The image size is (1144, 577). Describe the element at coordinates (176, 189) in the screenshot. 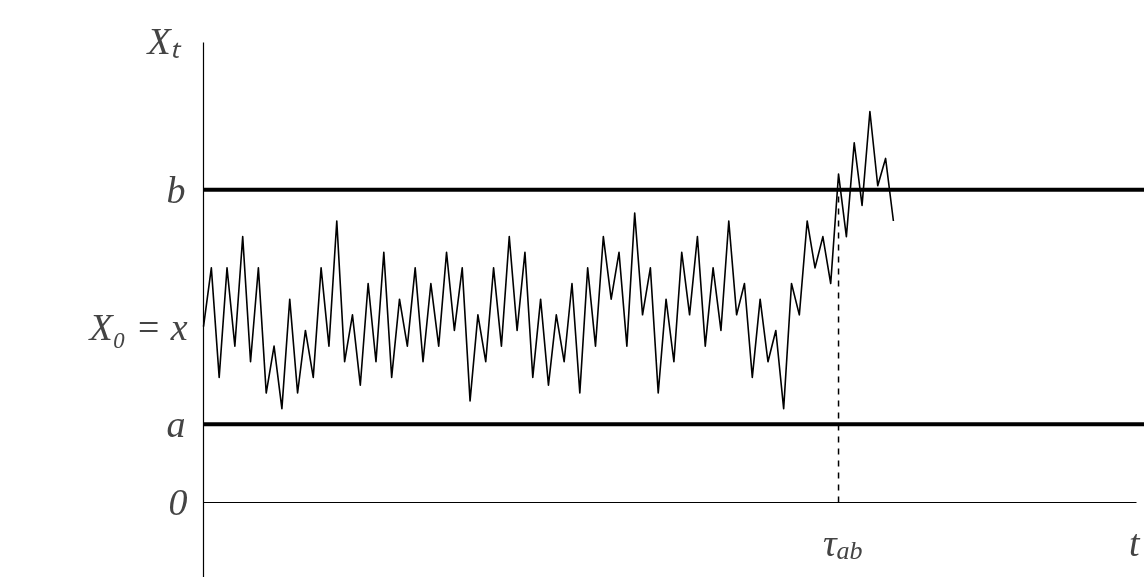

I see `ref-line-label: b` at that location.